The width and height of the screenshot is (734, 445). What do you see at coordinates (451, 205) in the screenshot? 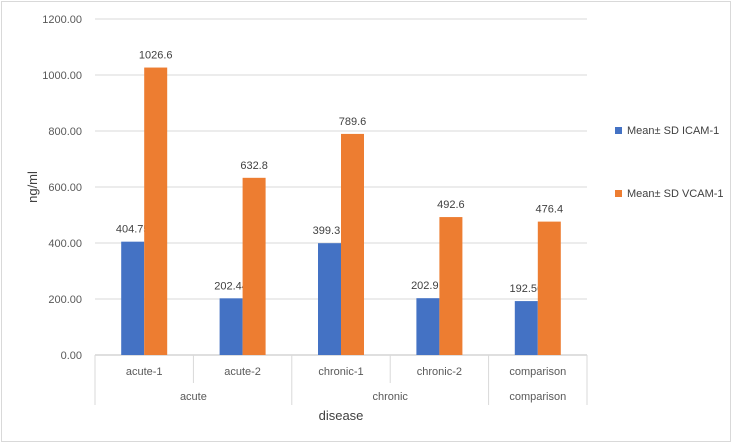
I see `data-label: 492.6` at bounding box center [451, 205].